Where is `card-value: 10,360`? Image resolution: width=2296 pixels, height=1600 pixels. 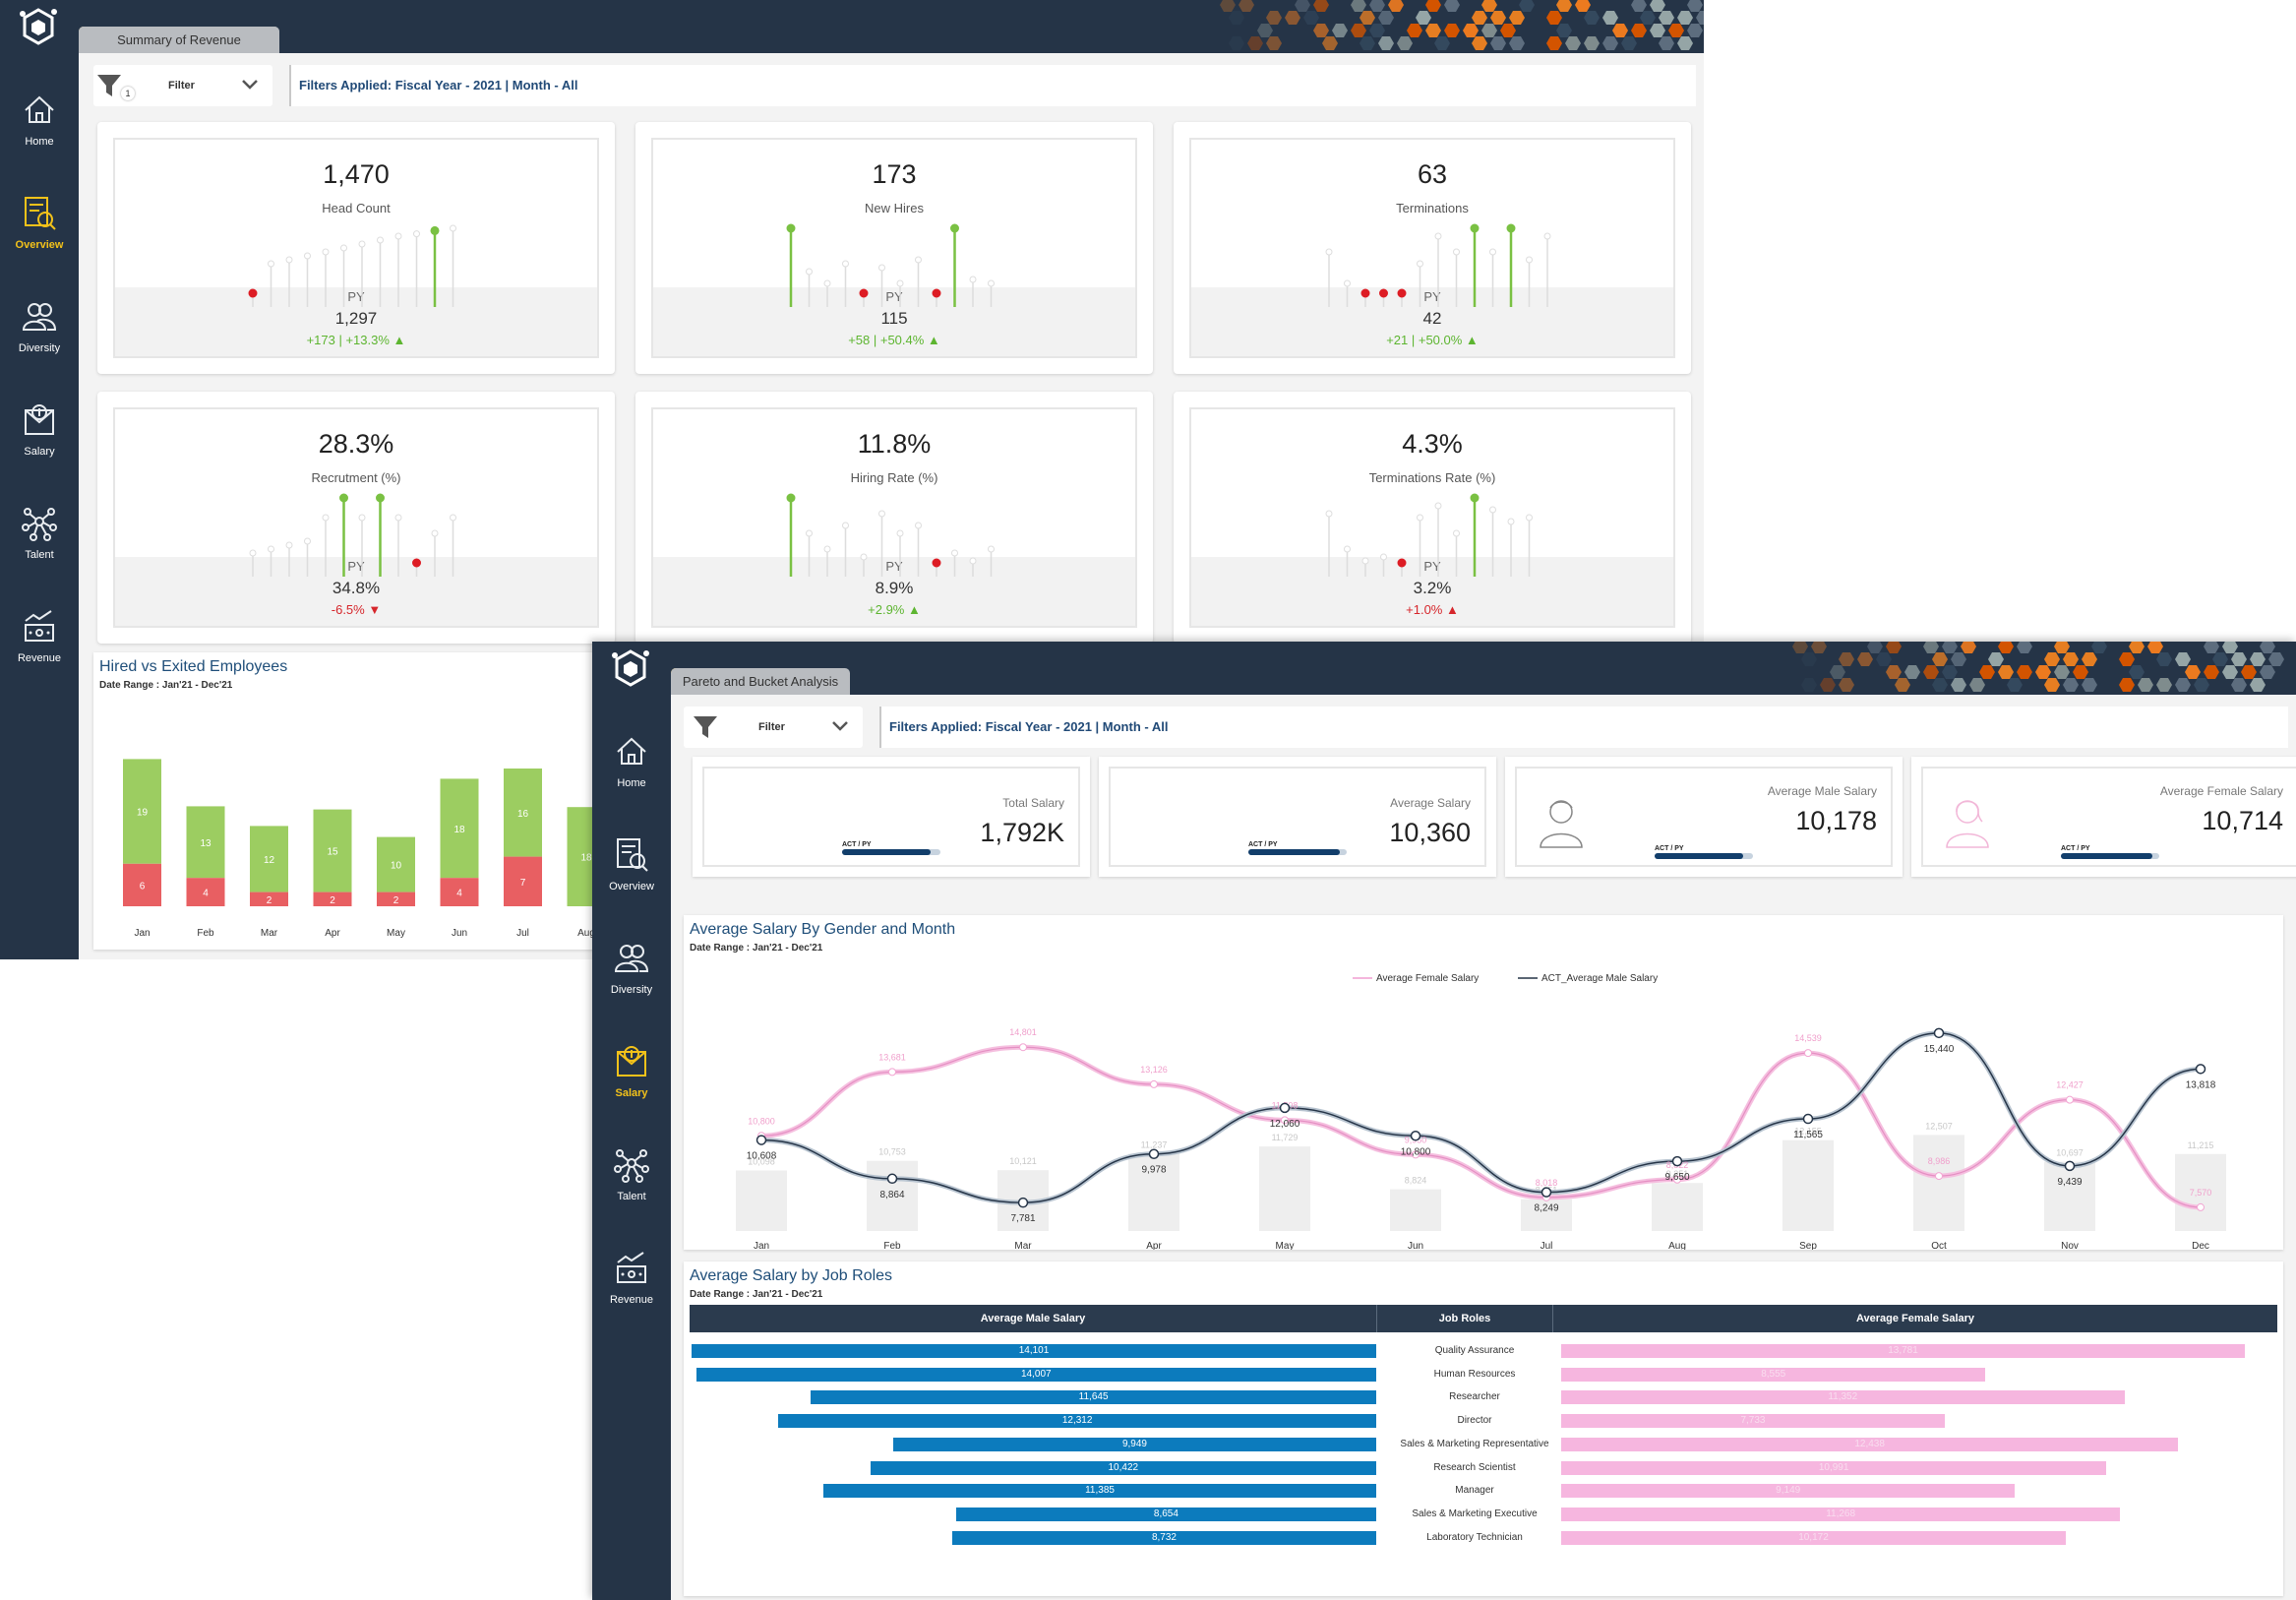
card-value: 10,360 is located at coordinates (1430, 832).